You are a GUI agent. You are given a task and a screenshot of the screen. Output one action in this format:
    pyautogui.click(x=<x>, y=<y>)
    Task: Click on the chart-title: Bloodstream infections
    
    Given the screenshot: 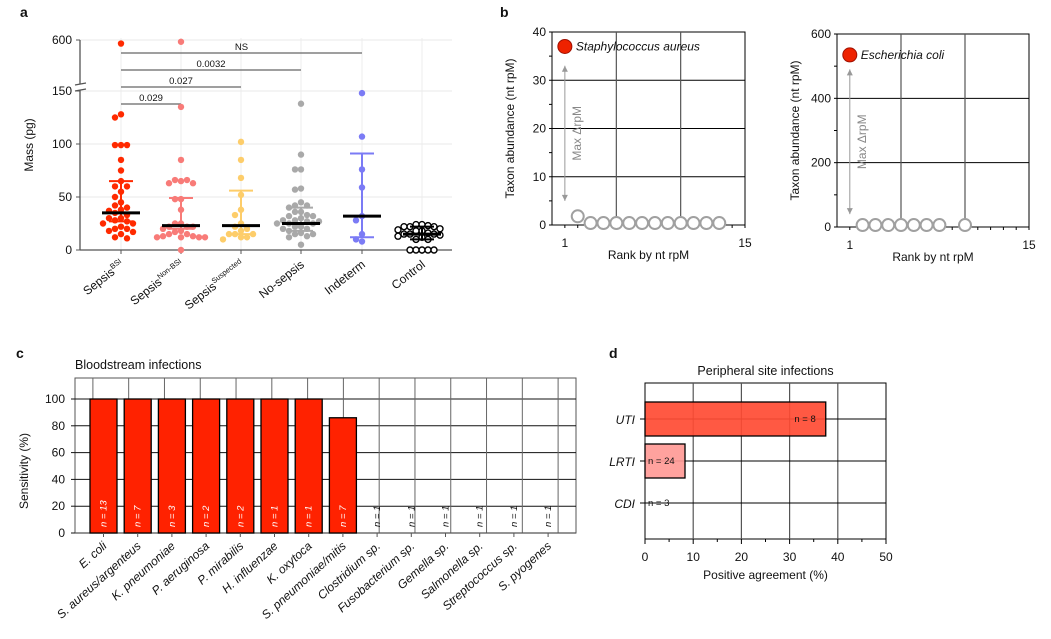 What is the action you would take?
    pyautogui.click(x=138, y=365)
    